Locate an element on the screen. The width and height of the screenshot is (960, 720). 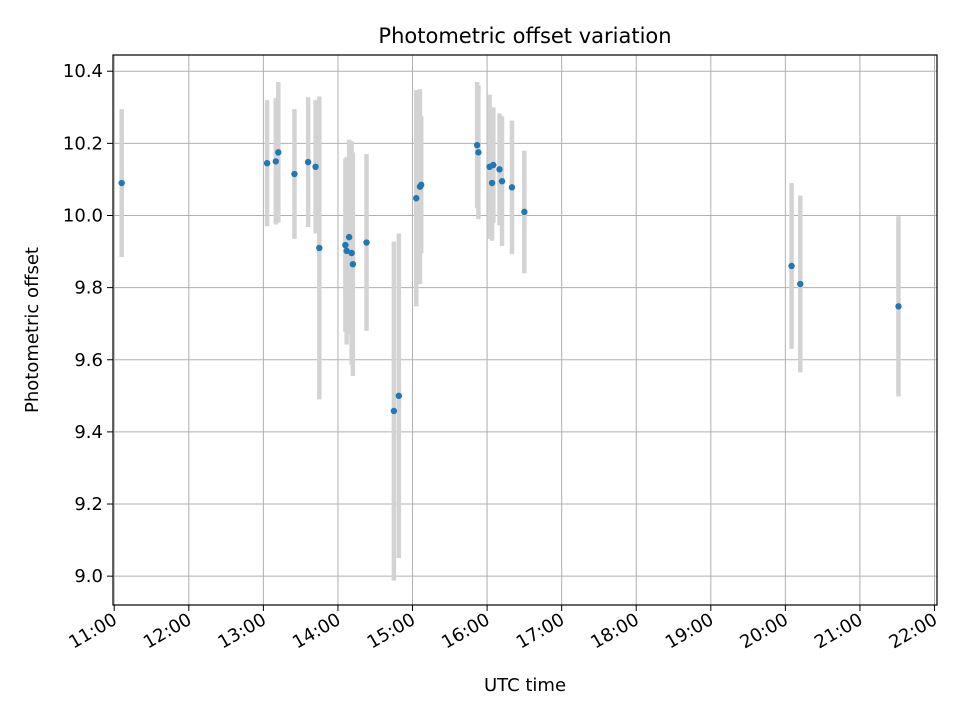
chart-title: Photometric offset variation is located at coordinates (524, 36).